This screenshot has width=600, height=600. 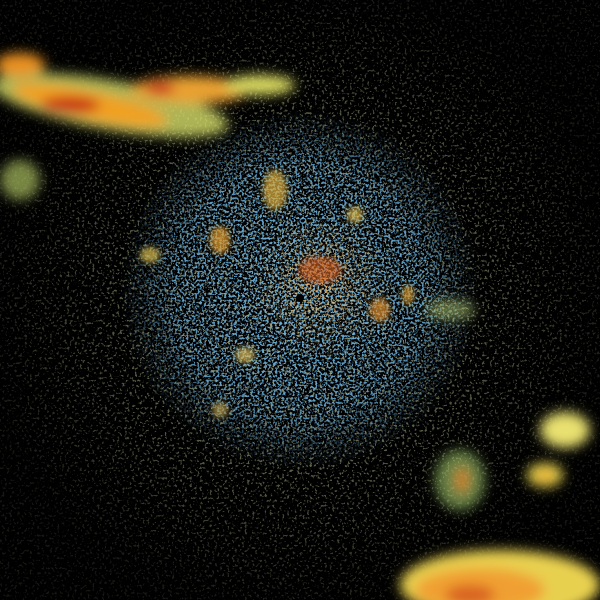 I want to click on radar-site, so click(x=300, y=298).